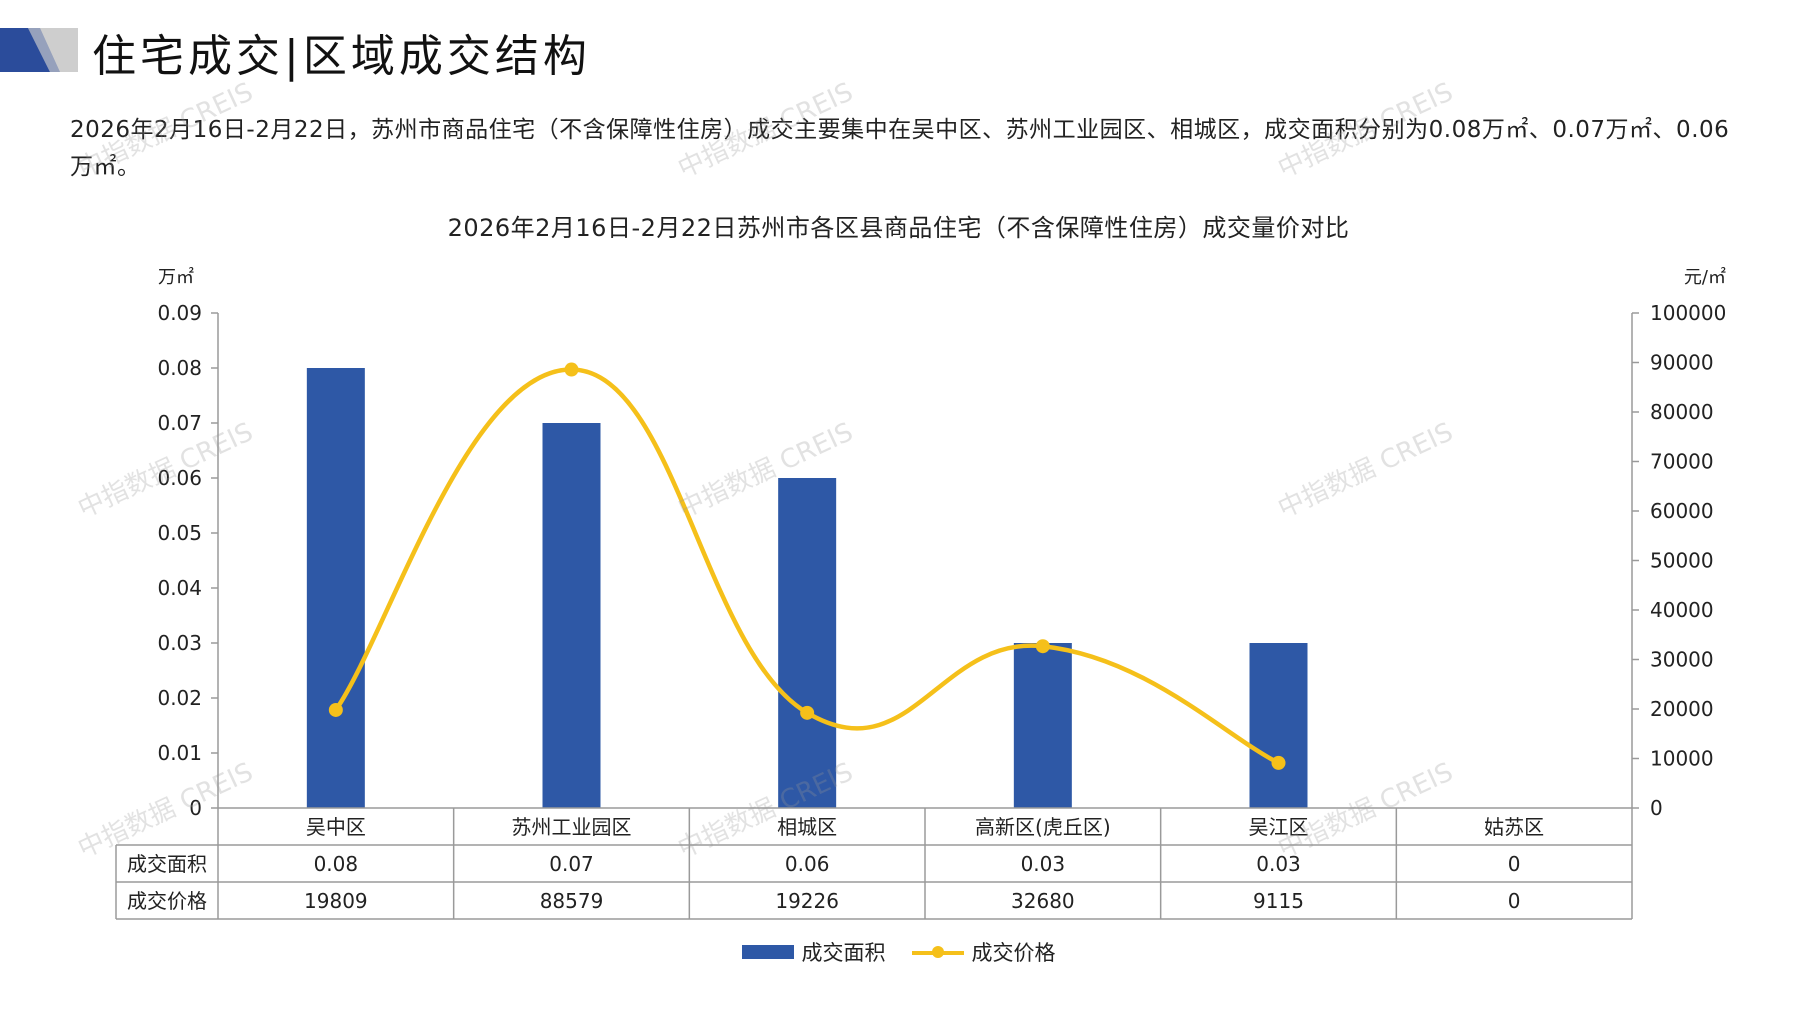  Describe the element at coordinates (1279, 827) in the screenshot. I see `category-label: 吴江区` at that location.